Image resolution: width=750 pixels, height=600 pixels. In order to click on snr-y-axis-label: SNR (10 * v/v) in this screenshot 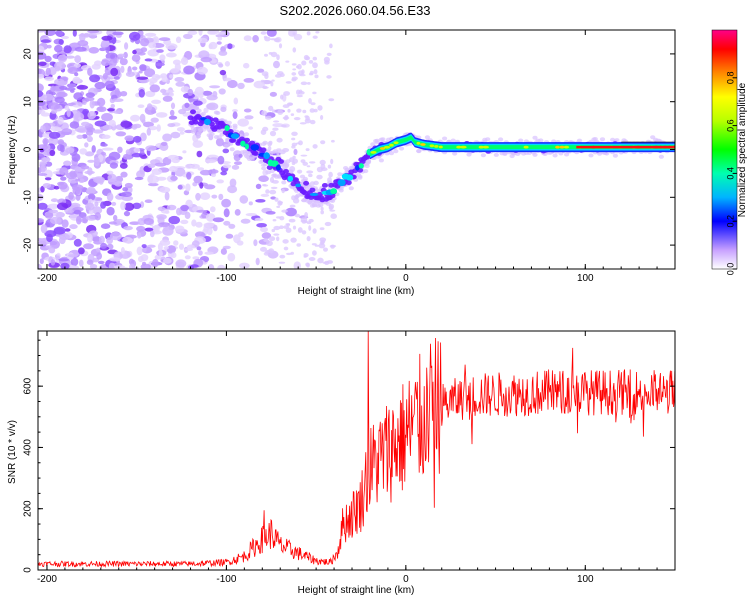, I will do `click(12, 452)`.